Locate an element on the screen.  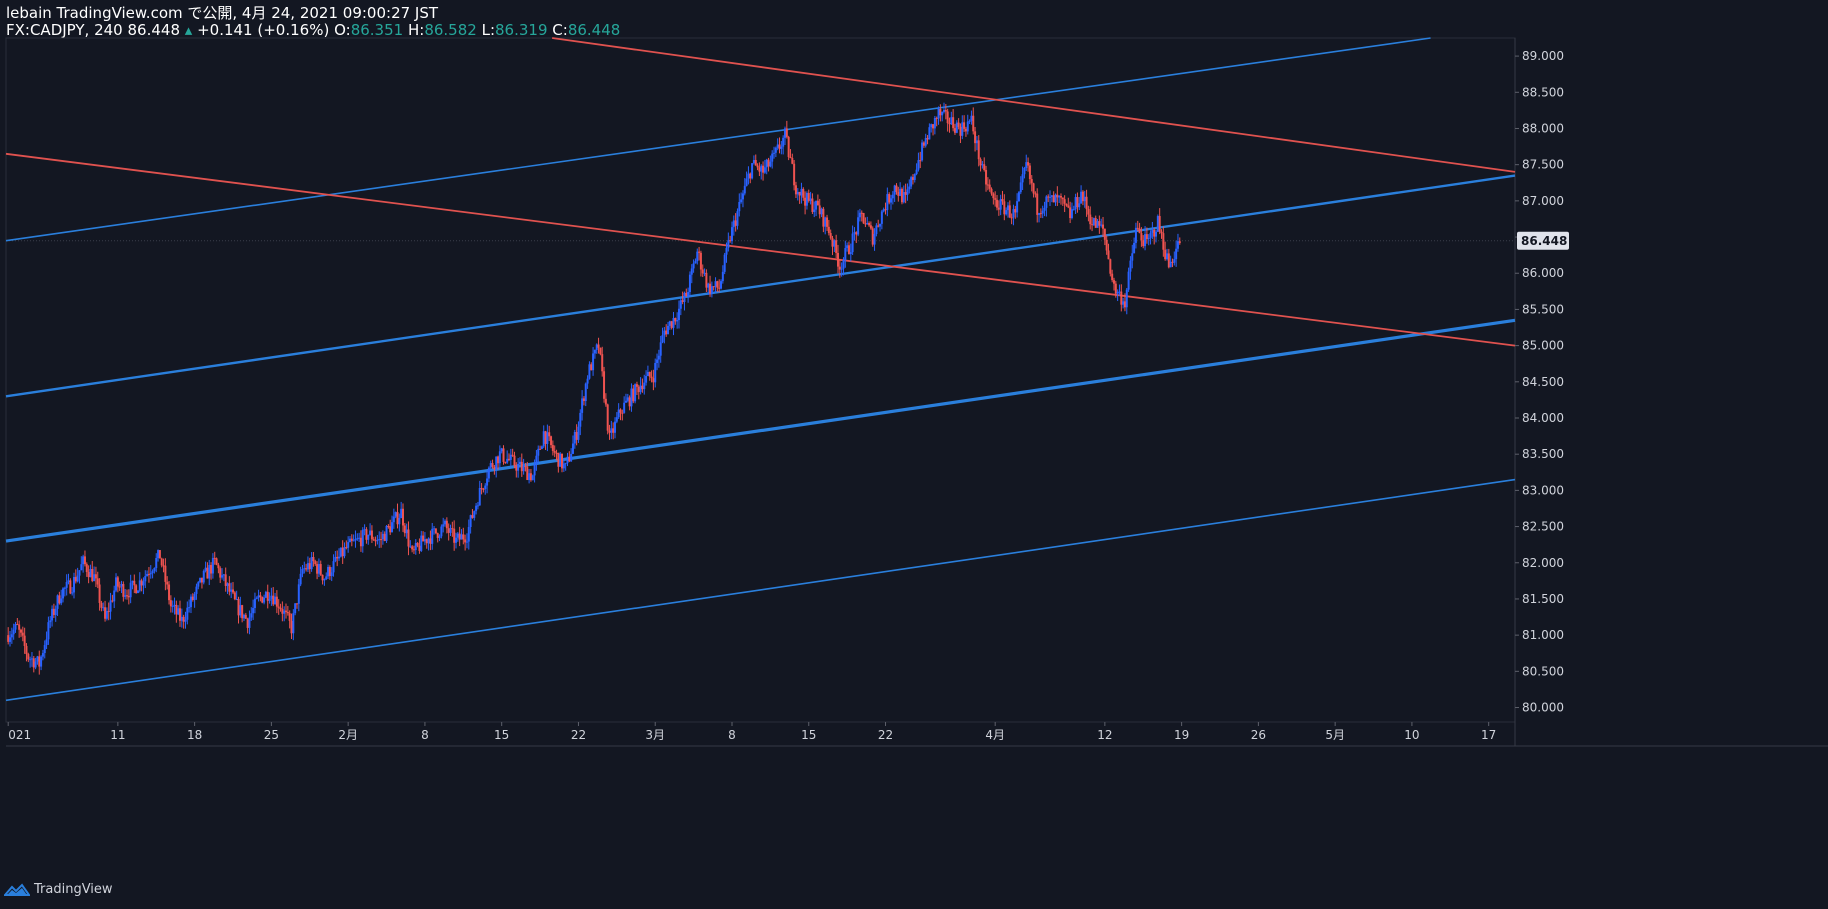
tradingview-branding: TradingView is located at coordinates (58, 889).